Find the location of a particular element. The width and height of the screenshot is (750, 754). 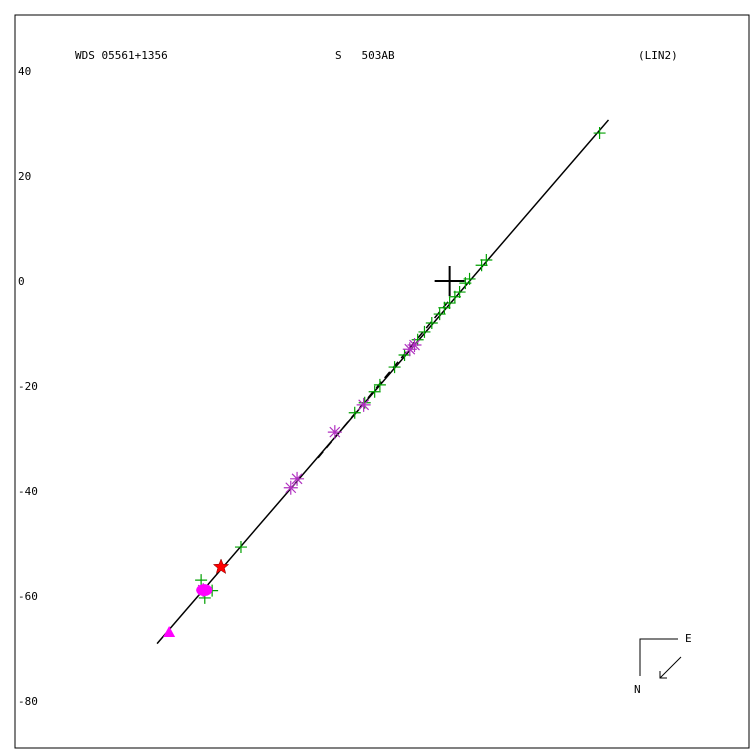

chart-title: WDS 05561+1356 is located at coordinates (121, 55).